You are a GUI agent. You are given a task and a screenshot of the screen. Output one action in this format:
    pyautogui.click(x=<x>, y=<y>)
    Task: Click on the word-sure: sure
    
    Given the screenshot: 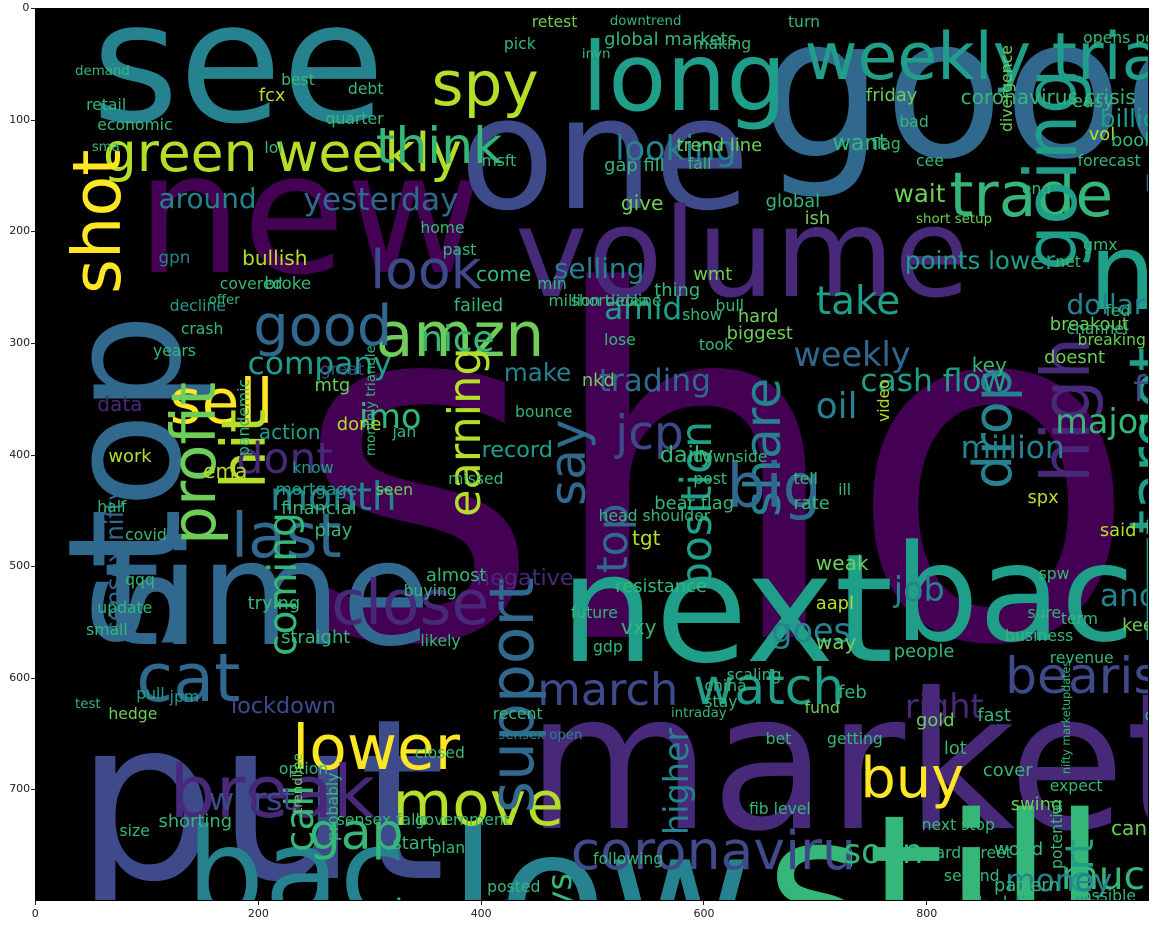 What is the action you would take?
    pyautogui.click(x=1044, y=613)
    